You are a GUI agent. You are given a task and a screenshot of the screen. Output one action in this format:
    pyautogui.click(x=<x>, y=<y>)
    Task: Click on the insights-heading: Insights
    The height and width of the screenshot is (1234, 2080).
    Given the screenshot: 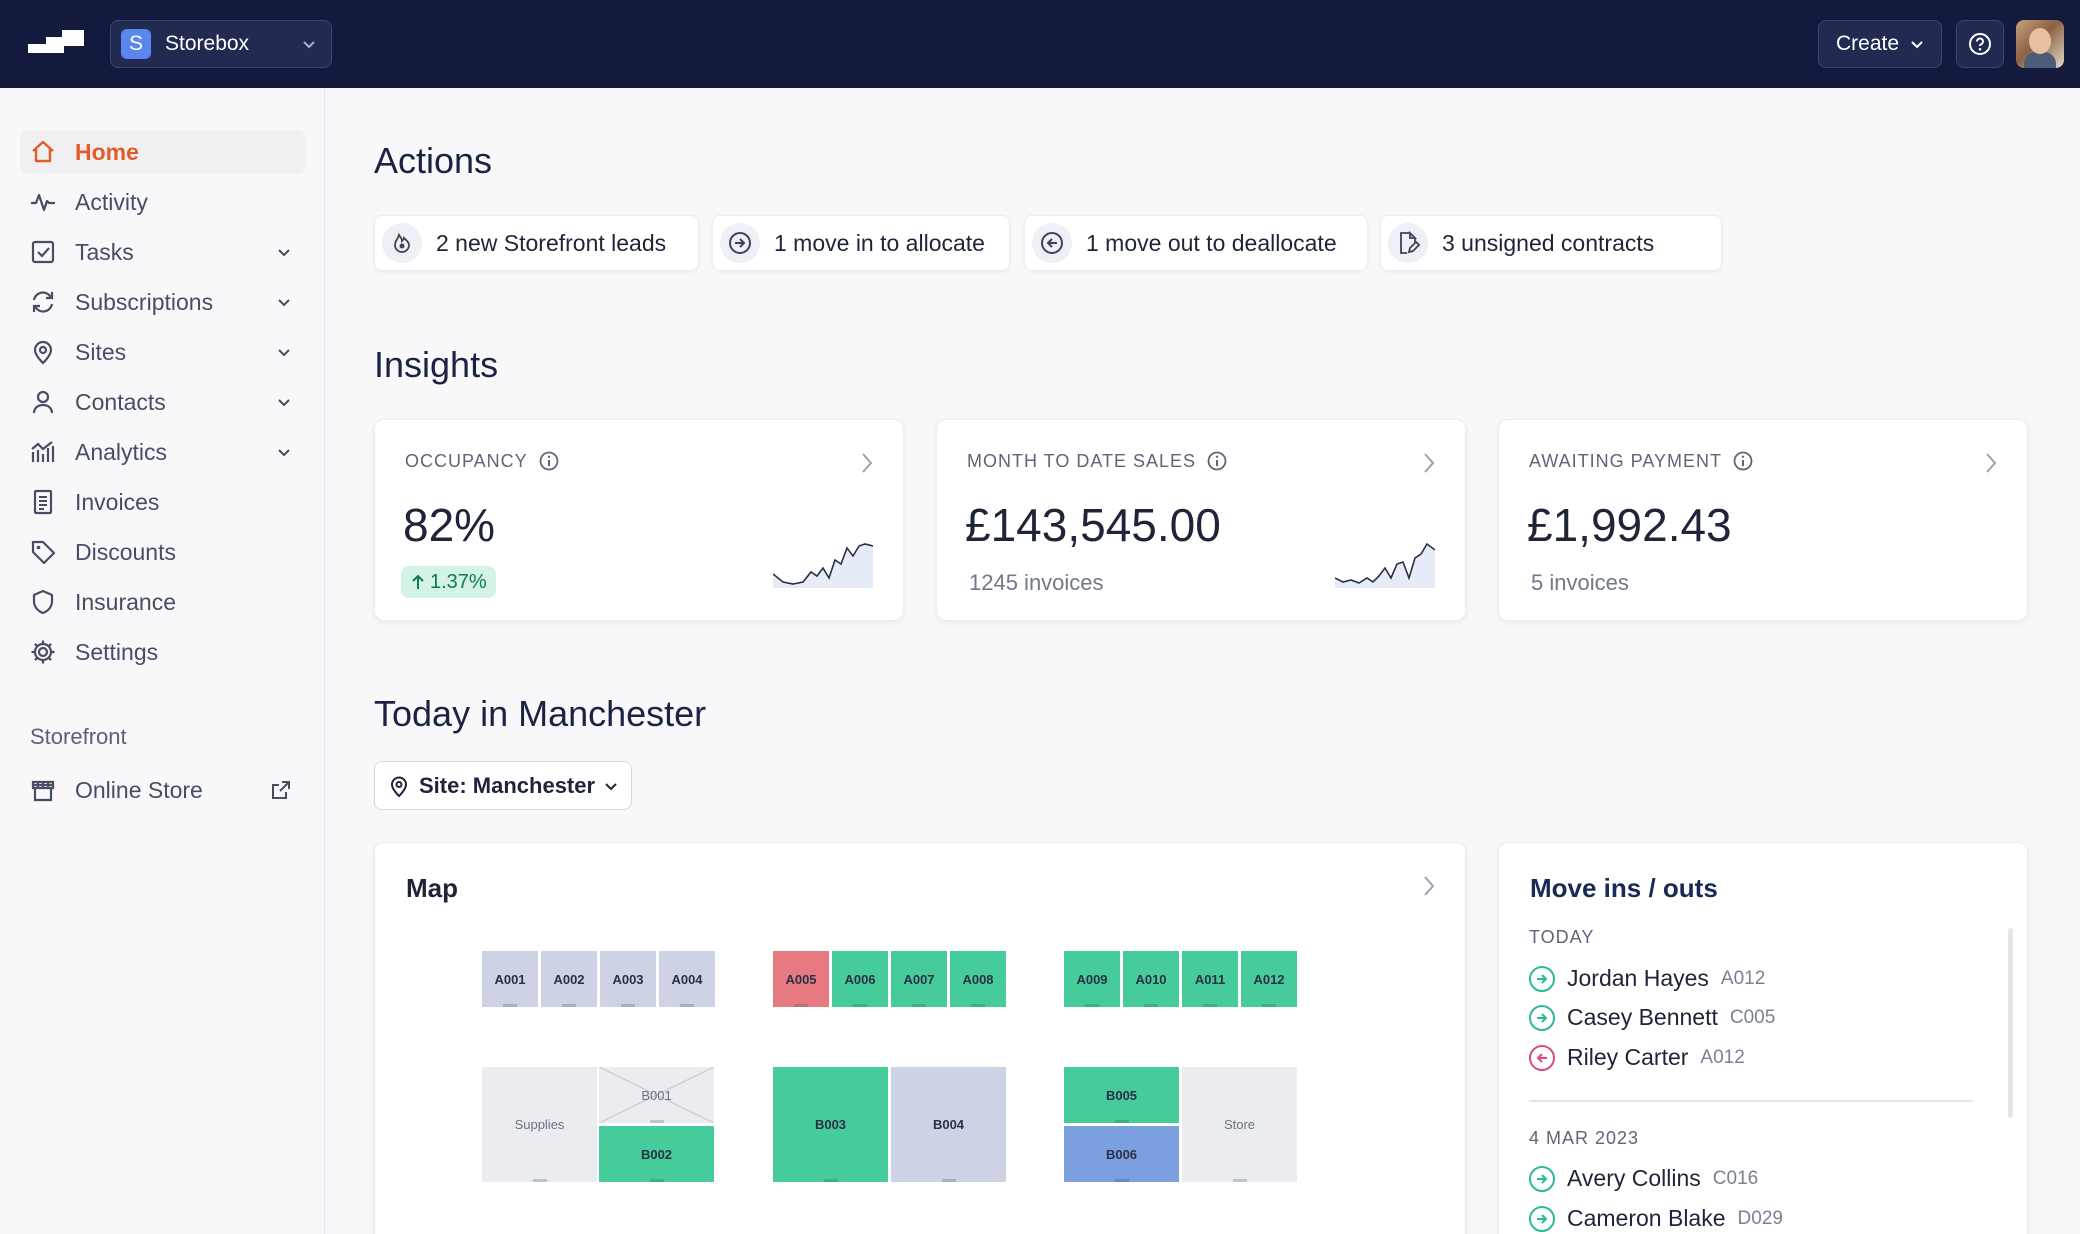 What is the action you would take?
    pyautogui.click(x=436, y=364)
    